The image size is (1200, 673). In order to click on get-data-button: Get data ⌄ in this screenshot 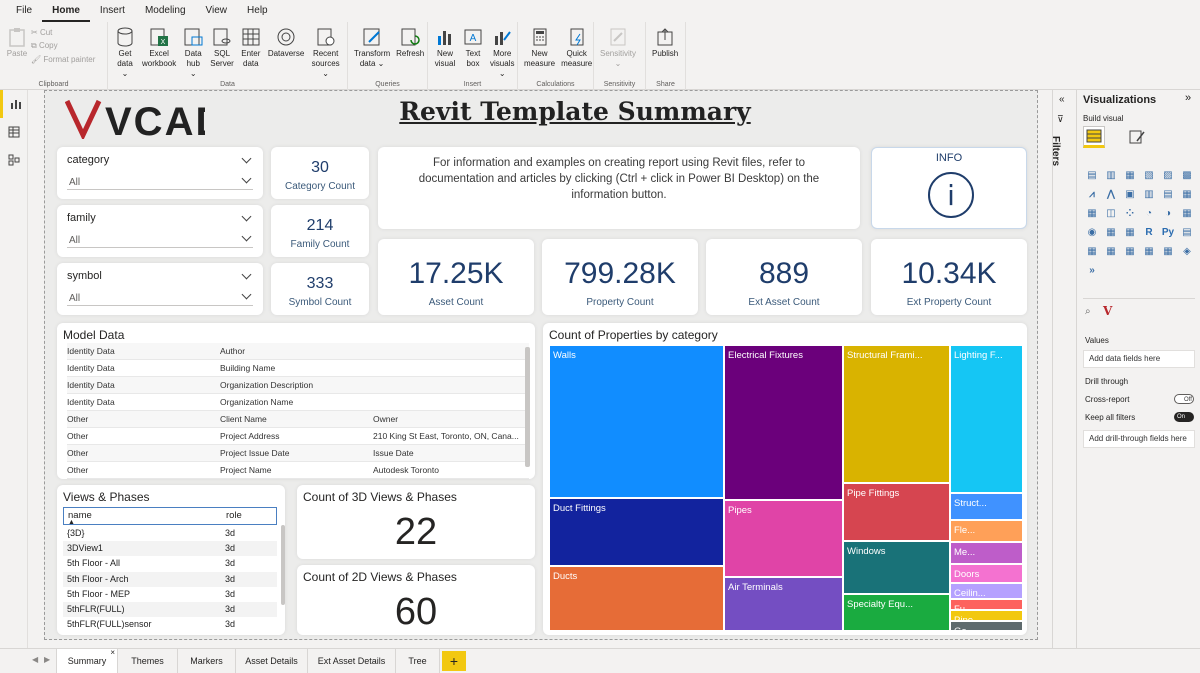, I will do `click(125, 57)`.